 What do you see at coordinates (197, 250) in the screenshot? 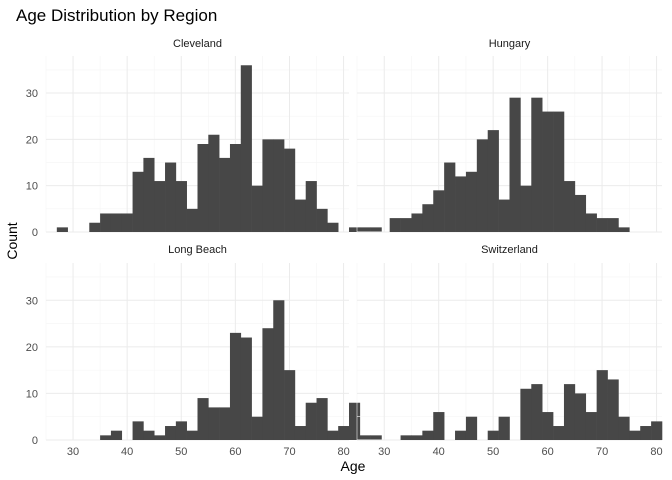
I see `facet-label-long-beach: Long Beach` at bounding box center [197, 250].